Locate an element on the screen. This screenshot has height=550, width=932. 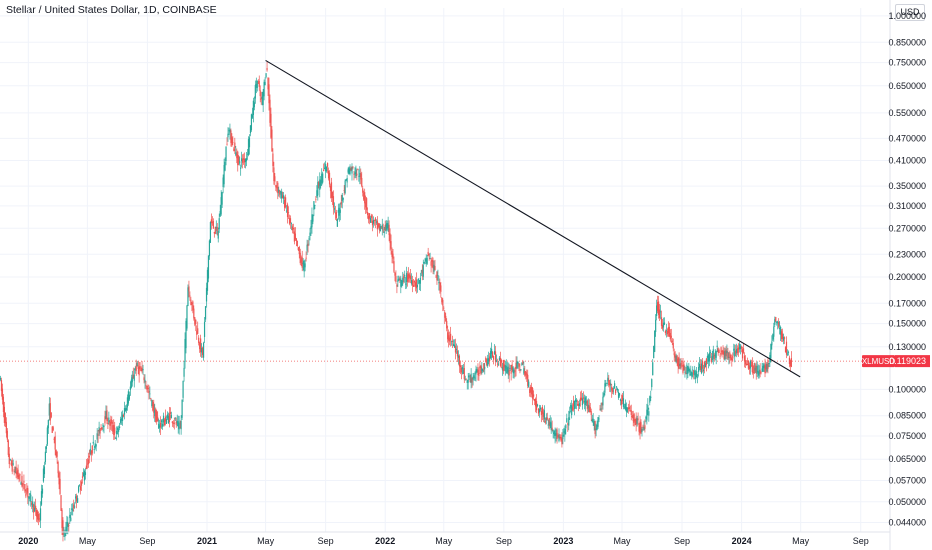
y-tick-label: 1.000000 is located at coordinates (907, 16).